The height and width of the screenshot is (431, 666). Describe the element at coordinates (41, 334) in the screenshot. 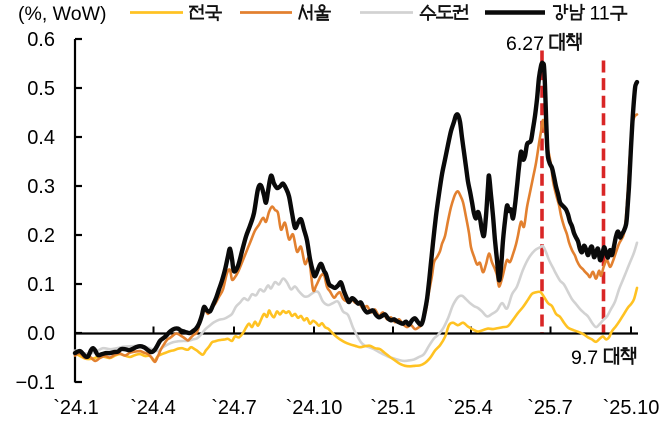

I see `svg-text: 0.0` at that location.